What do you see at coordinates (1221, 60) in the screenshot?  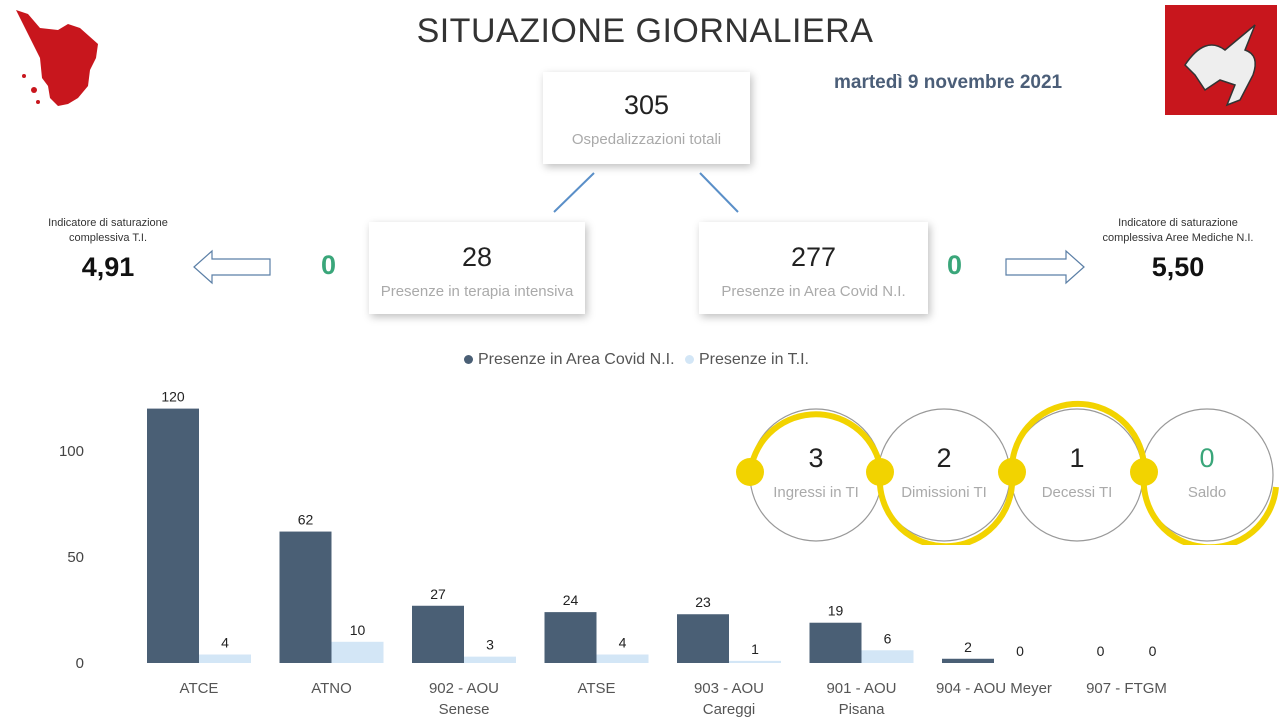 I see `regione-toscana-logo` at bounding box center [1221, 60].